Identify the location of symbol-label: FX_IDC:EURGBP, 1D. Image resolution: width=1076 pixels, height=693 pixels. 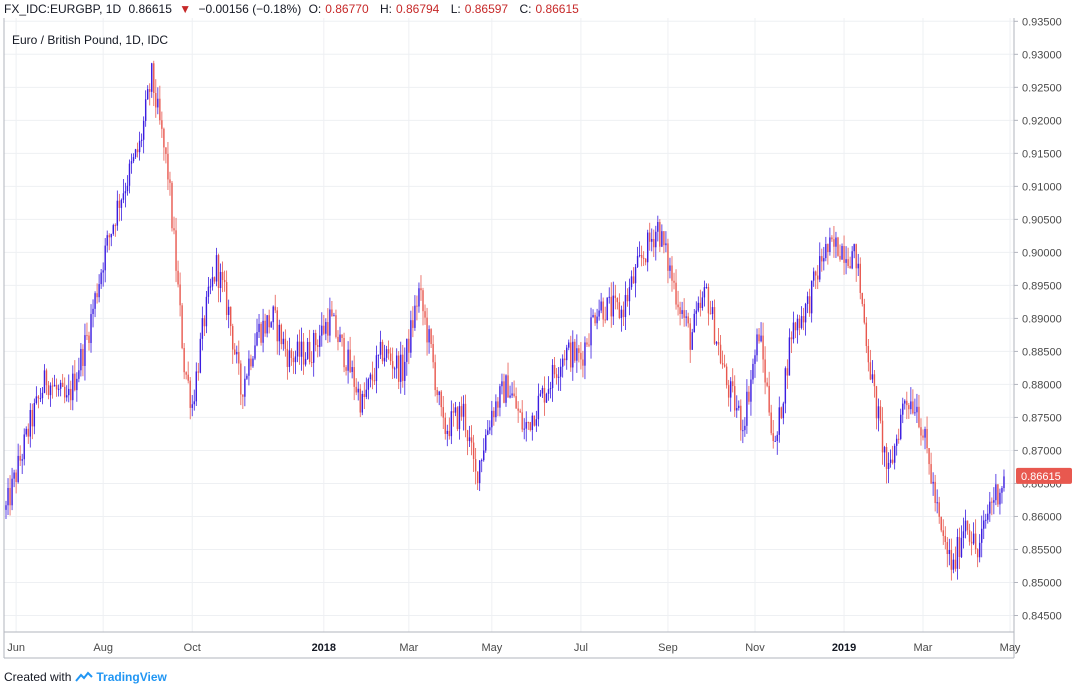
(63, 9).